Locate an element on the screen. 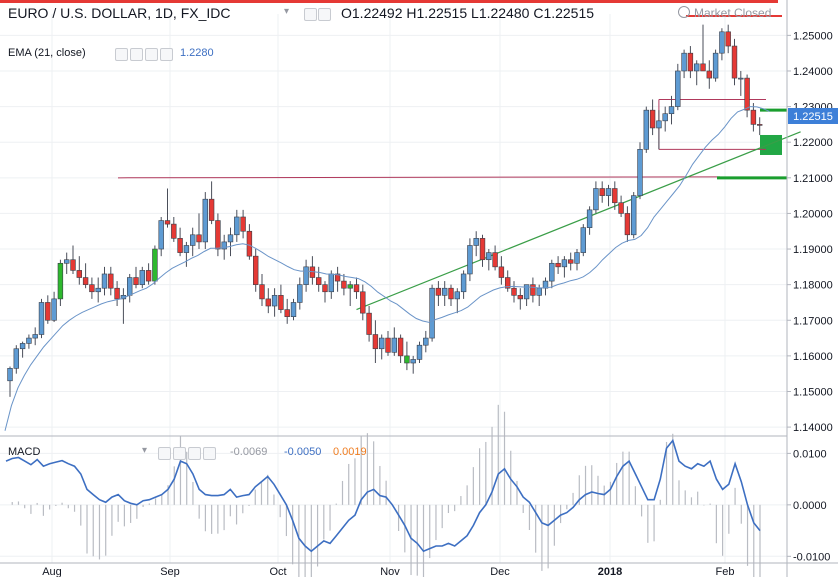  time-tick-label: Oct is located at coordinates (277, 571).